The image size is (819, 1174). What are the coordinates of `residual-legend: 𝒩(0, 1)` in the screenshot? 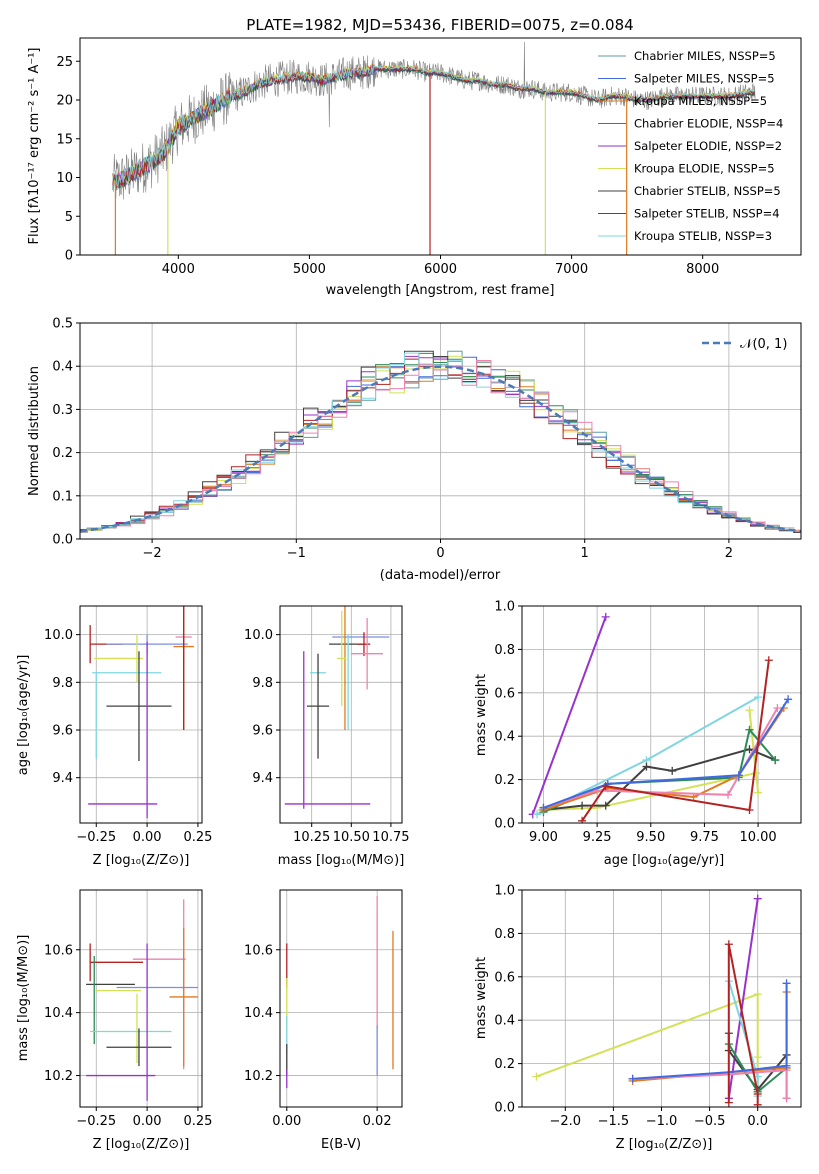 It's located at (744, 344).